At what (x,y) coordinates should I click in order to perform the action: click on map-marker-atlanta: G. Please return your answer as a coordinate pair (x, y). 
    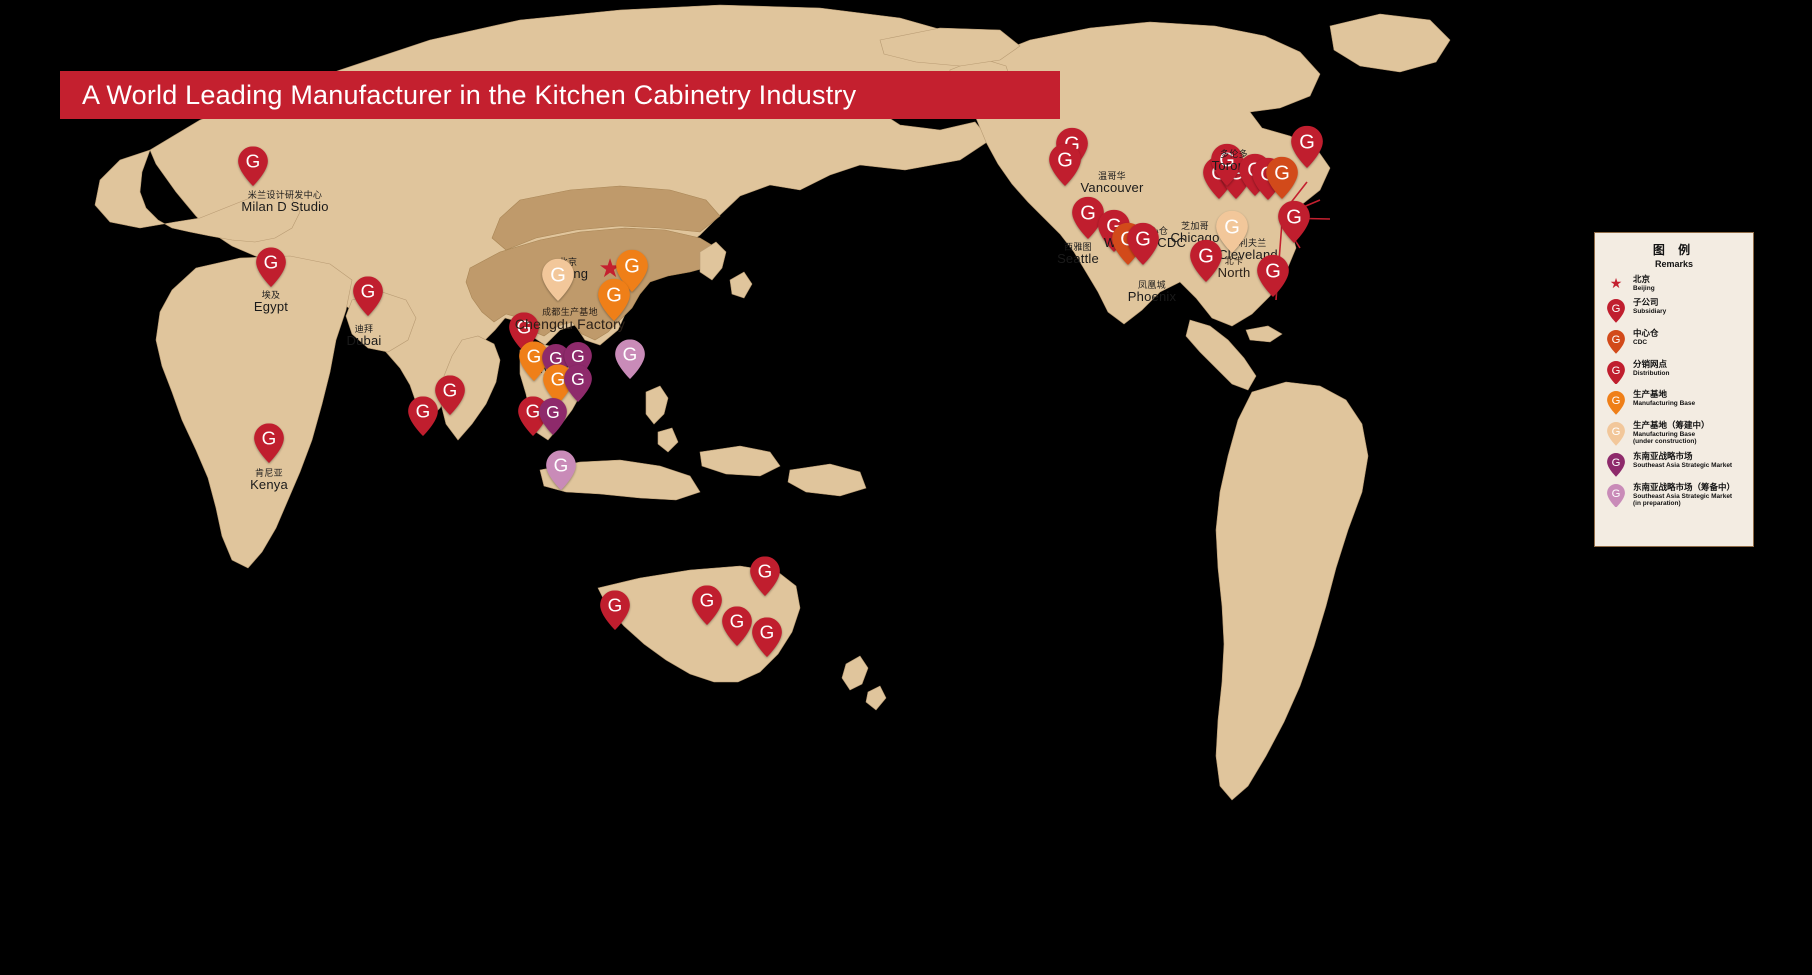
    Looking at the image, I should click on (1206, 260).